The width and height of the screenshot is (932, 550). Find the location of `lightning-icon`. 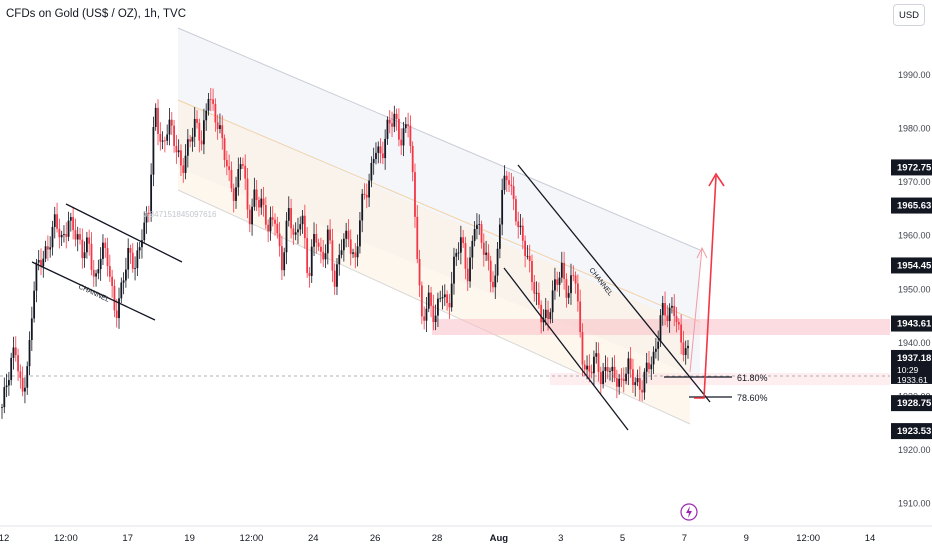

lightning-icon is located at coordinates (689, 512).